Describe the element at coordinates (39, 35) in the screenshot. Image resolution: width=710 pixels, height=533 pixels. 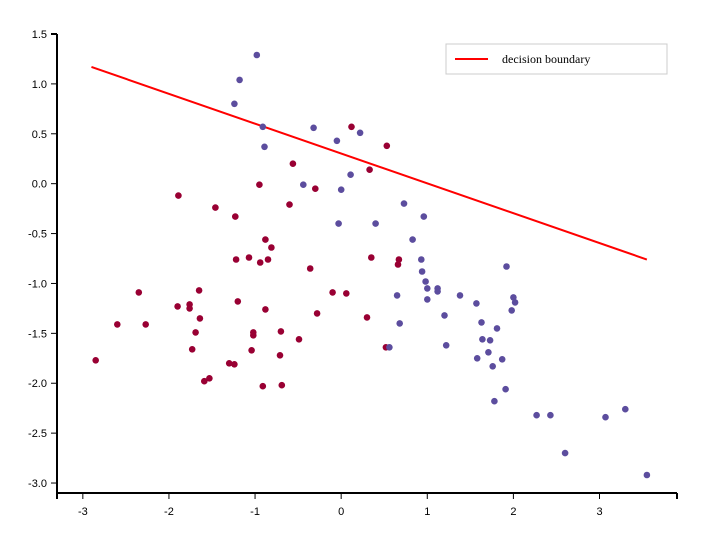
I see `y-tick-label: 1.5` at that location.